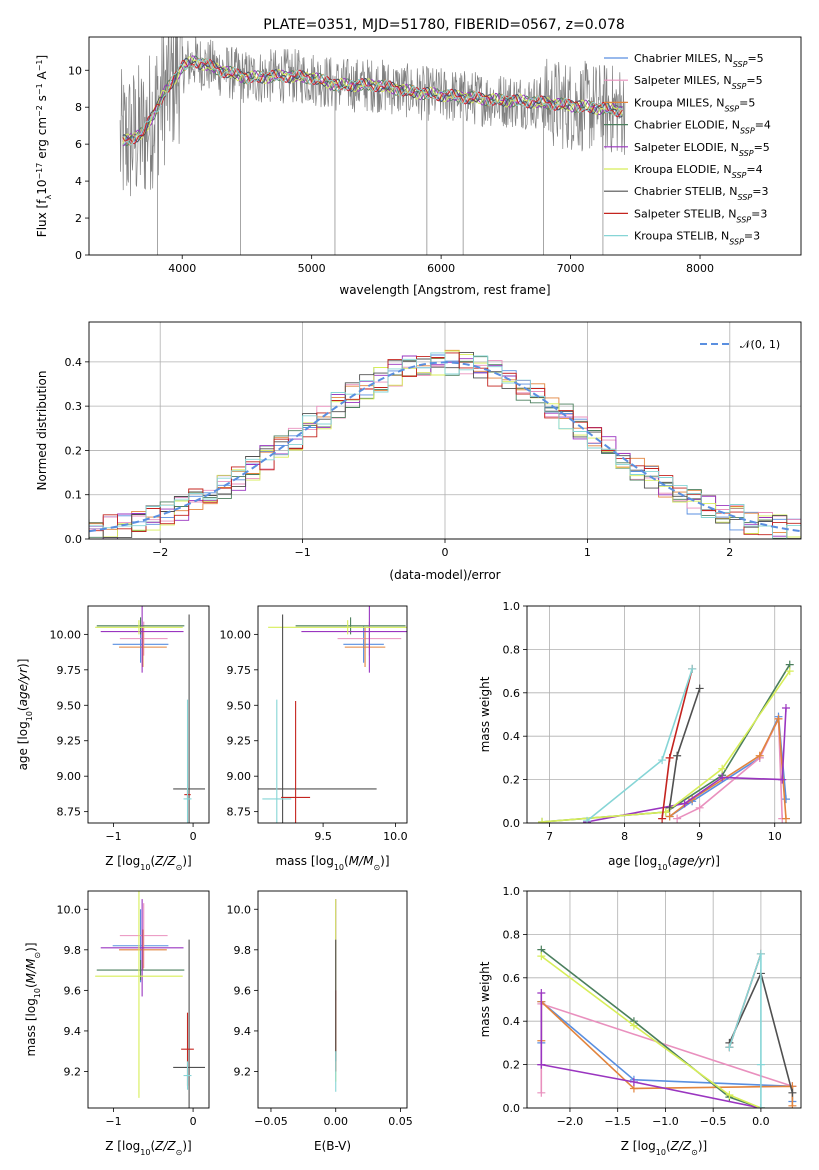  I want to click on y-tick-label: 6, so click(78, 144).